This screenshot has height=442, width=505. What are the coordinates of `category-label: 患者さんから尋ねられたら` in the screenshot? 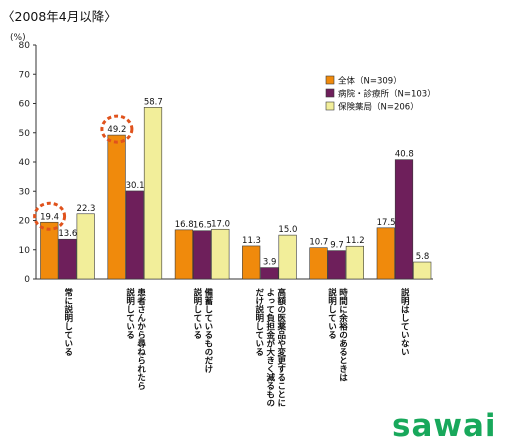 It's located at (141, 339).